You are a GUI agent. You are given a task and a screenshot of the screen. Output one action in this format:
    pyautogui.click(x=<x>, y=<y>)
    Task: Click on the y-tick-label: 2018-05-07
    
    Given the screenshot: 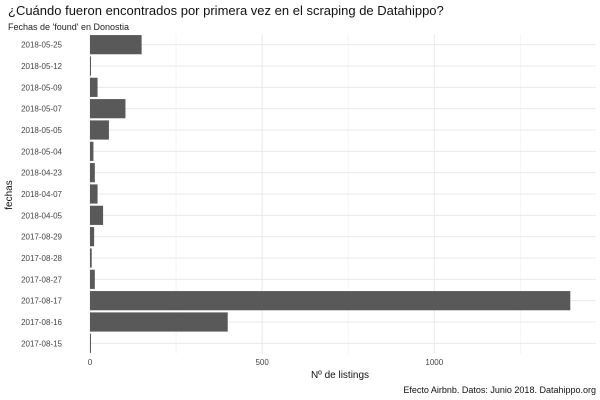 What is the action you would take?
    pyautogui.click(x=41, y=109)
    